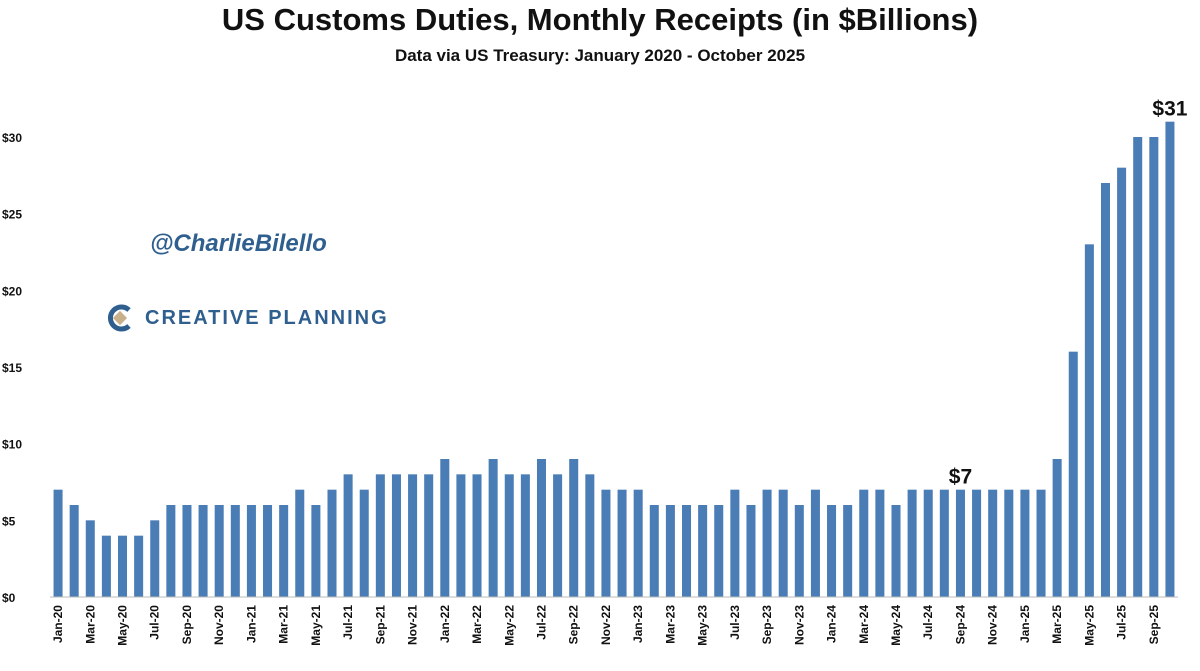  What do you see at coordinates (509, 625) in the screenshot?
I see `x-tick-label: May-22` at bounding box center [509, 625].